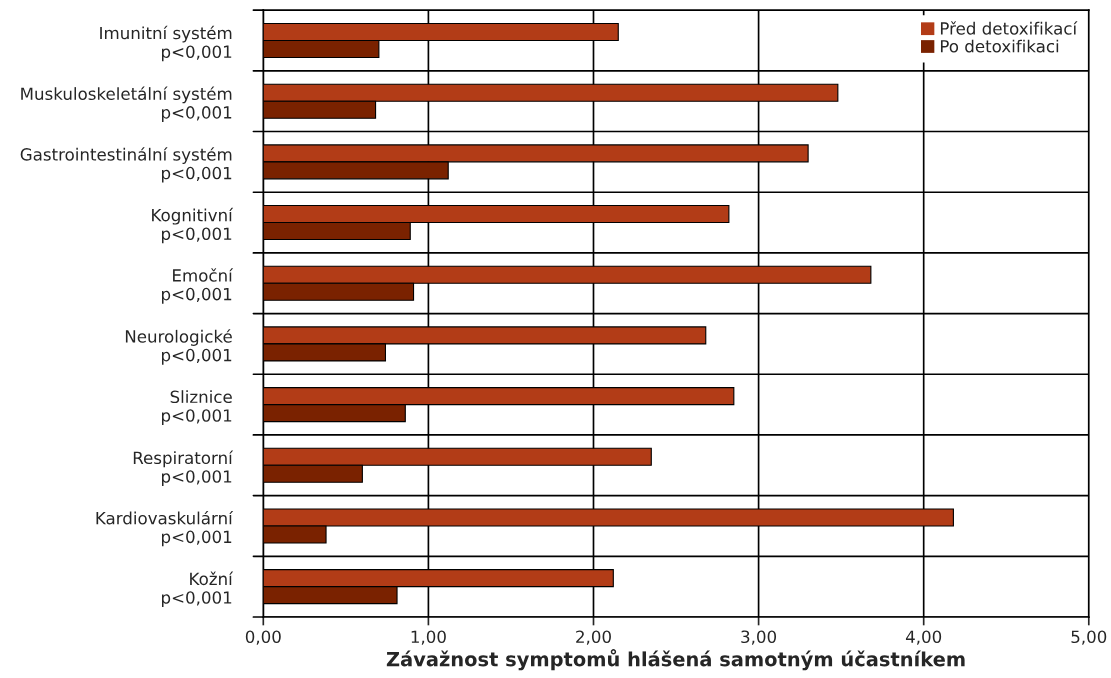 The height and width of the screenshot is (678, 1111). What do you see at coordinates (759, 637) in the screenshot?
I see `x-tick-label: 3,00` at bounding box center [759, 637].